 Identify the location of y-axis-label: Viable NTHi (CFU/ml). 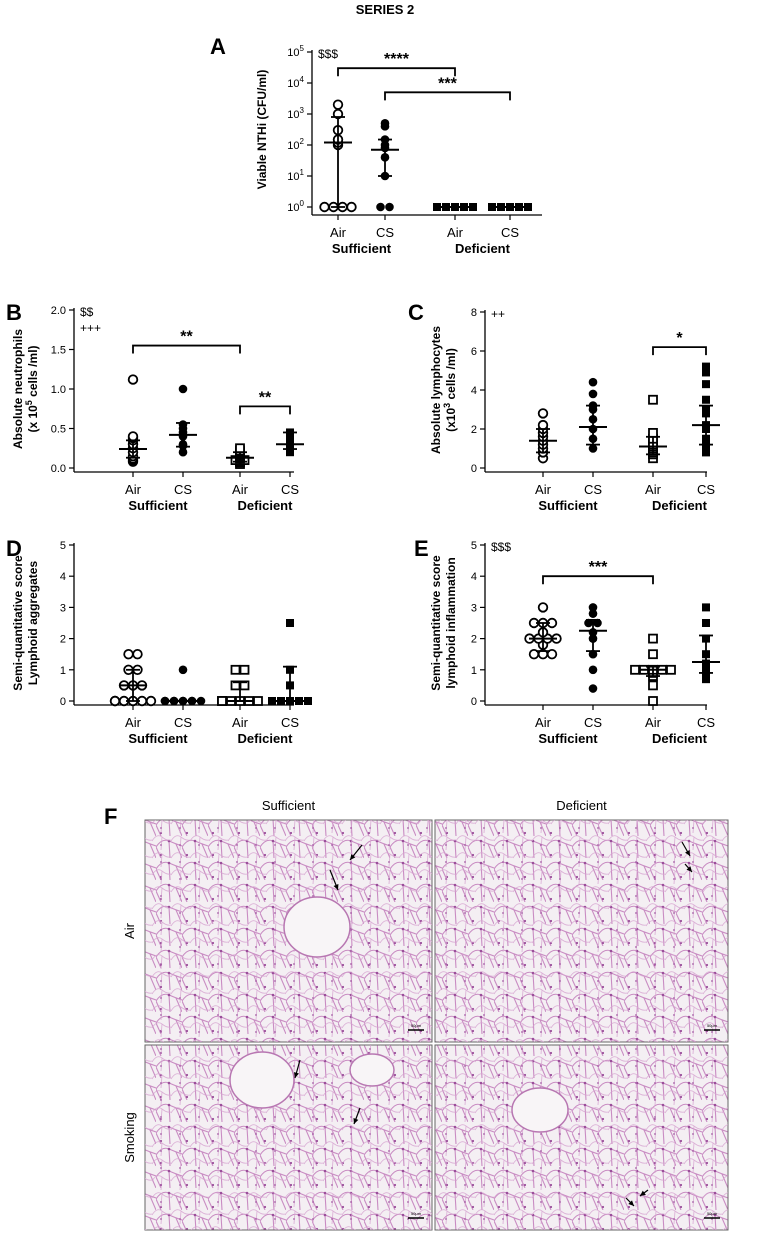
(262, 130).